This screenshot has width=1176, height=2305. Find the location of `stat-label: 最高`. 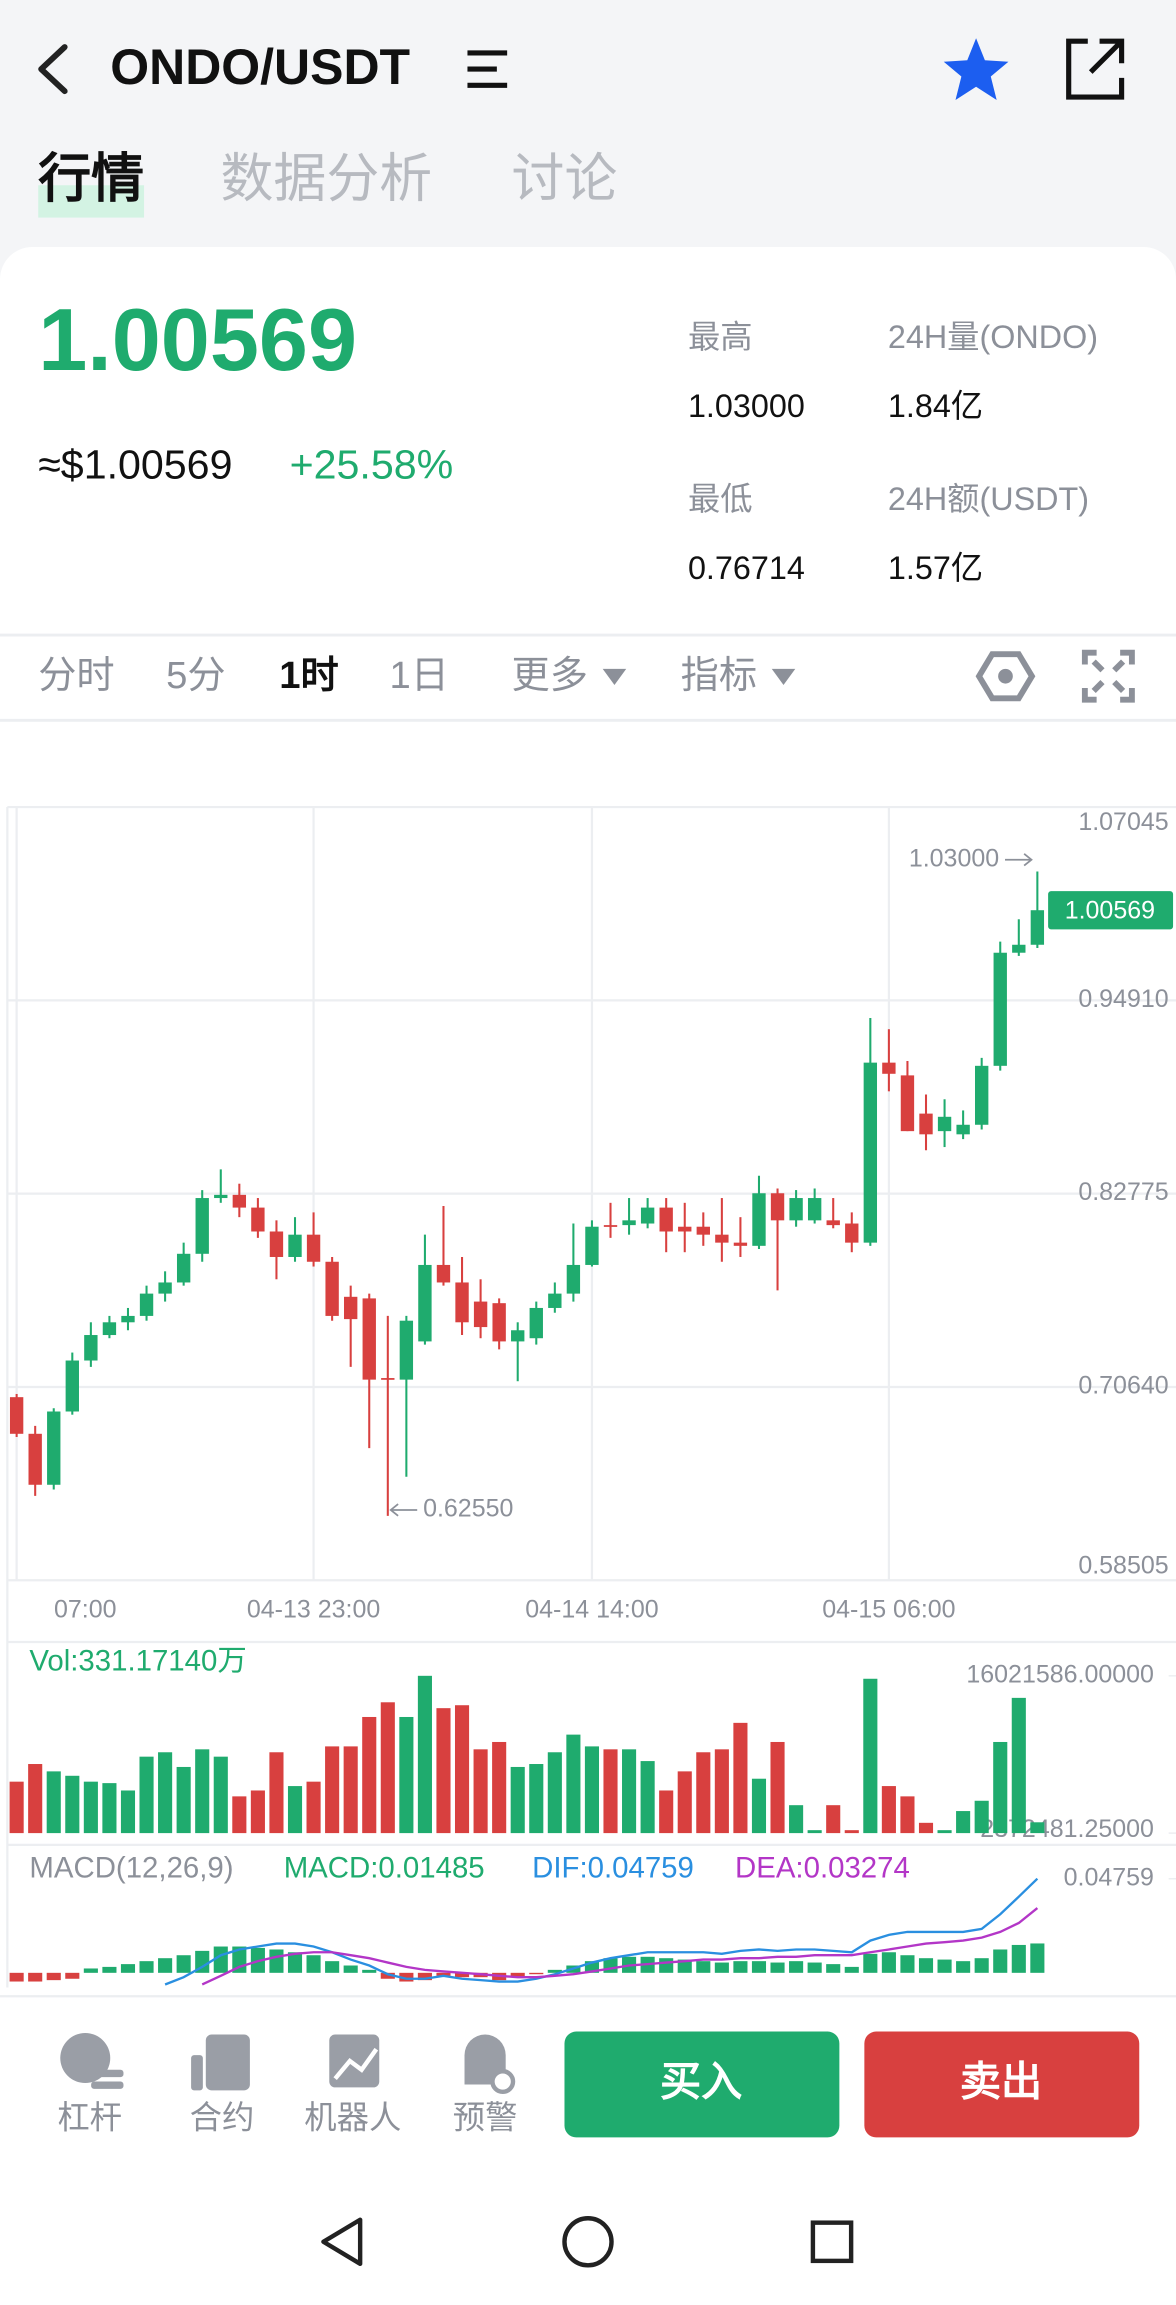

stat-label: 最高 is located at coordinates (720, 337).